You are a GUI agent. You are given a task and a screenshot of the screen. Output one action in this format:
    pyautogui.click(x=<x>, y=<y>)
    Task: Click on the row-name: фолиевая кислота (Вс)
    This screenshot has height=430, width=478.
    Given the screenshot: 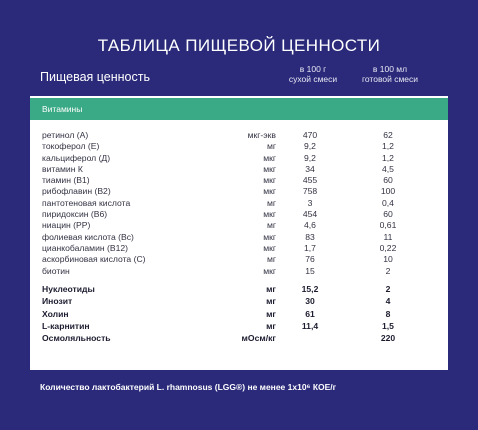 What is the action you would take?
    pyautogui.click(x=88, y=236)
    